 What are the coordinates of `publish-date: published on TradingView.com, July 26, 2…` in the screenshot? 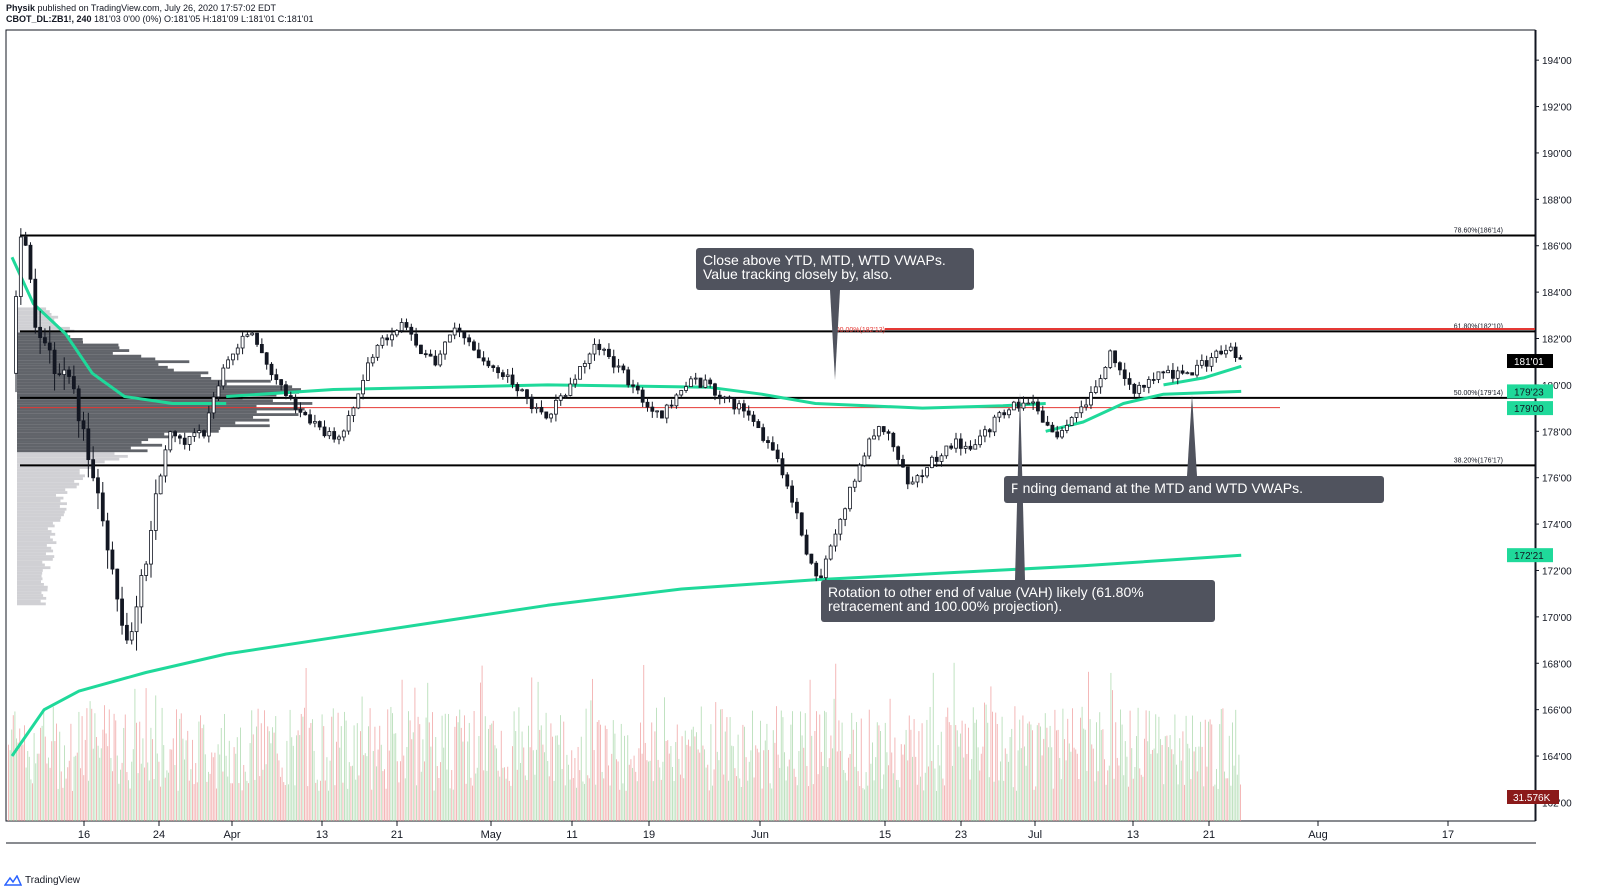 It's located at (157, 8).